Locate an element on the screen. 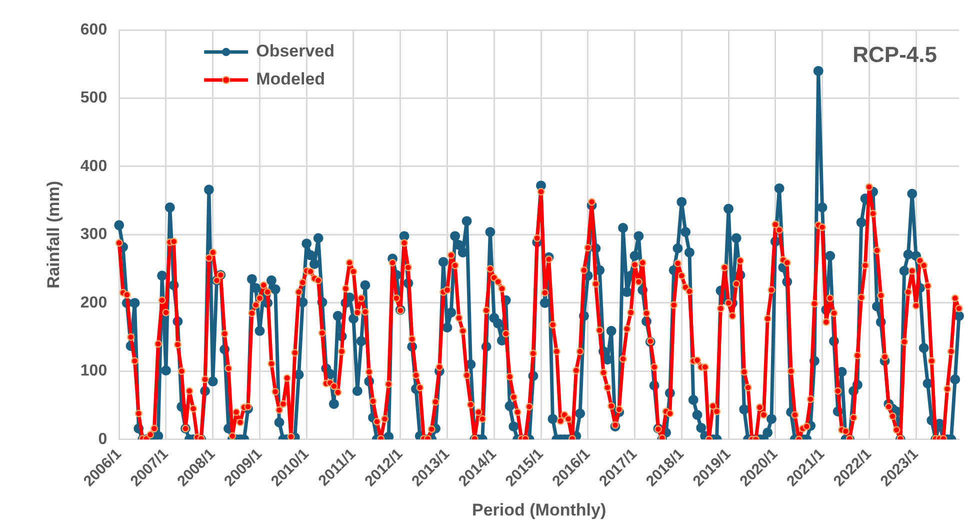 The height and width of the screenshot is (531, 979). y-tick-label: 200 is located at coordinates (94, 303).